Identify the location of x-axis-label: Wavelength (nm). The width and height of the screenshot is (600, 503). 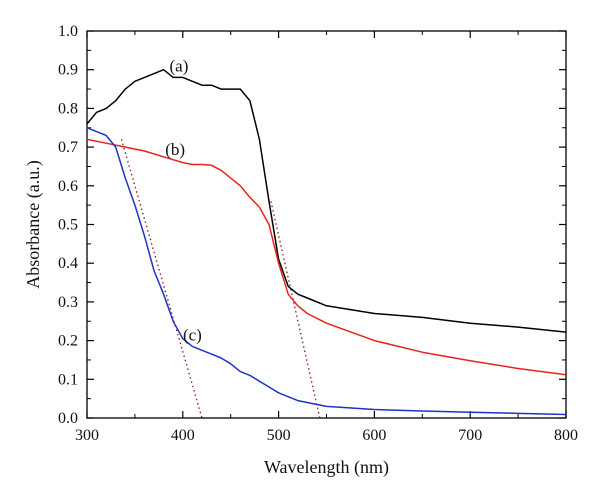
(326, 467).